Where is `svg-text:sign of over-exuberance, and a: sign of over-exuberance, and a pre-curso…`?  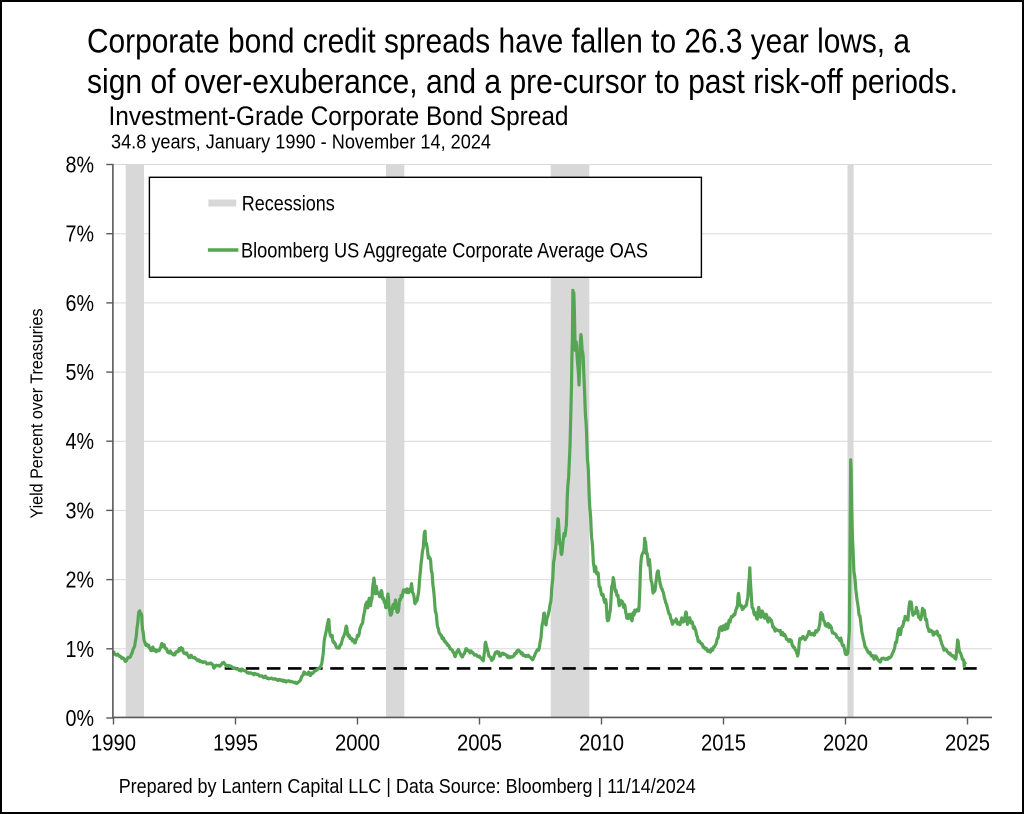
svg-text:sign of over-exuberance, and a: sign of over-exuberance, and a pre-curso… is located at coordinates (522, 82).